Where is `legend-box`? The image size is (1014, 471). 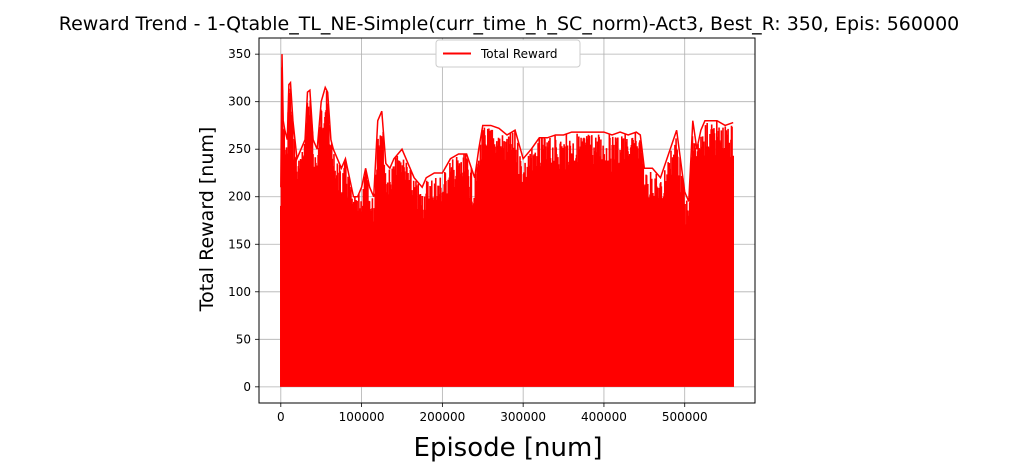 legend-box is located at coordinates (508, 53).